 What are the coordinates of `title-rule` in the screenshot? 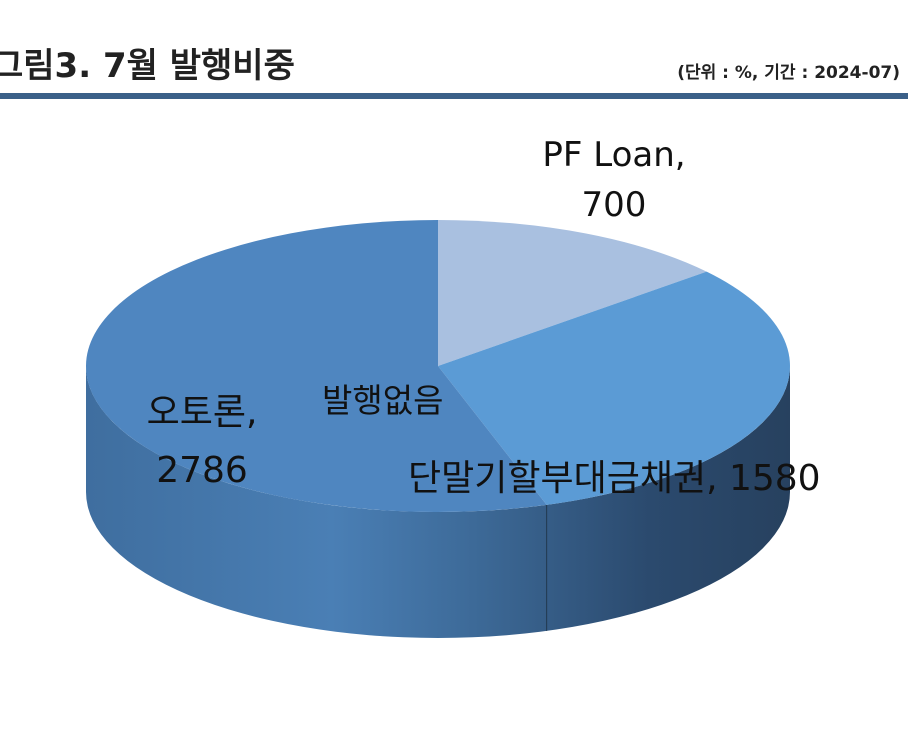 It's located at (454, 96).